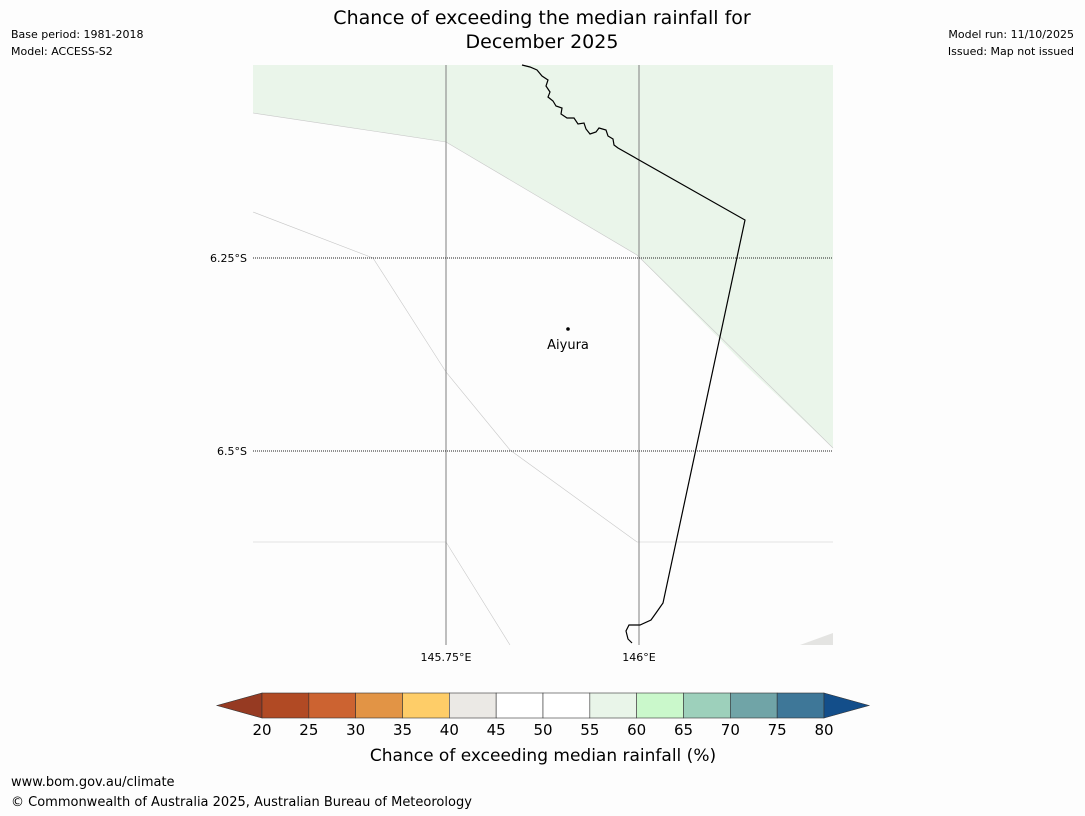  I want to click on model-run-text: Model run: 11/10/2025, so click(1011, 34).